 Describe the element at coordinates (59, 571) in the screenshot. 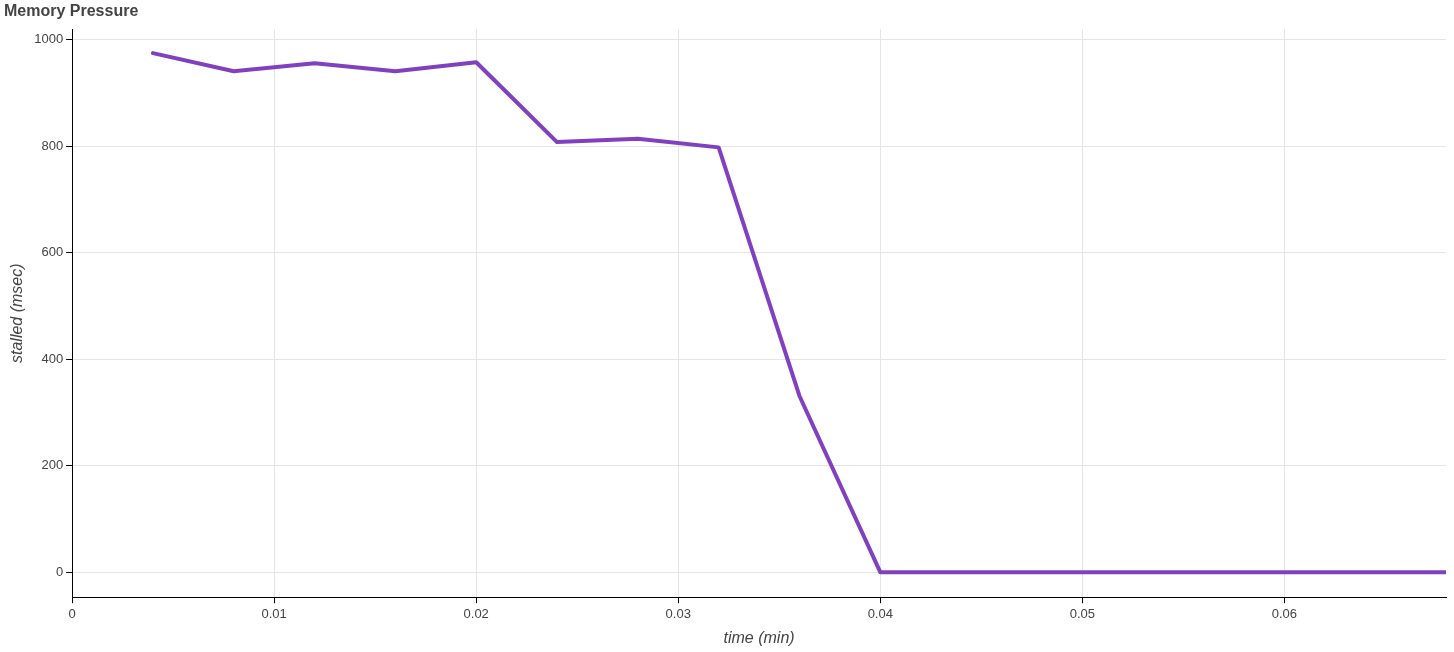

I see `y-tick-label: 0` at that location.